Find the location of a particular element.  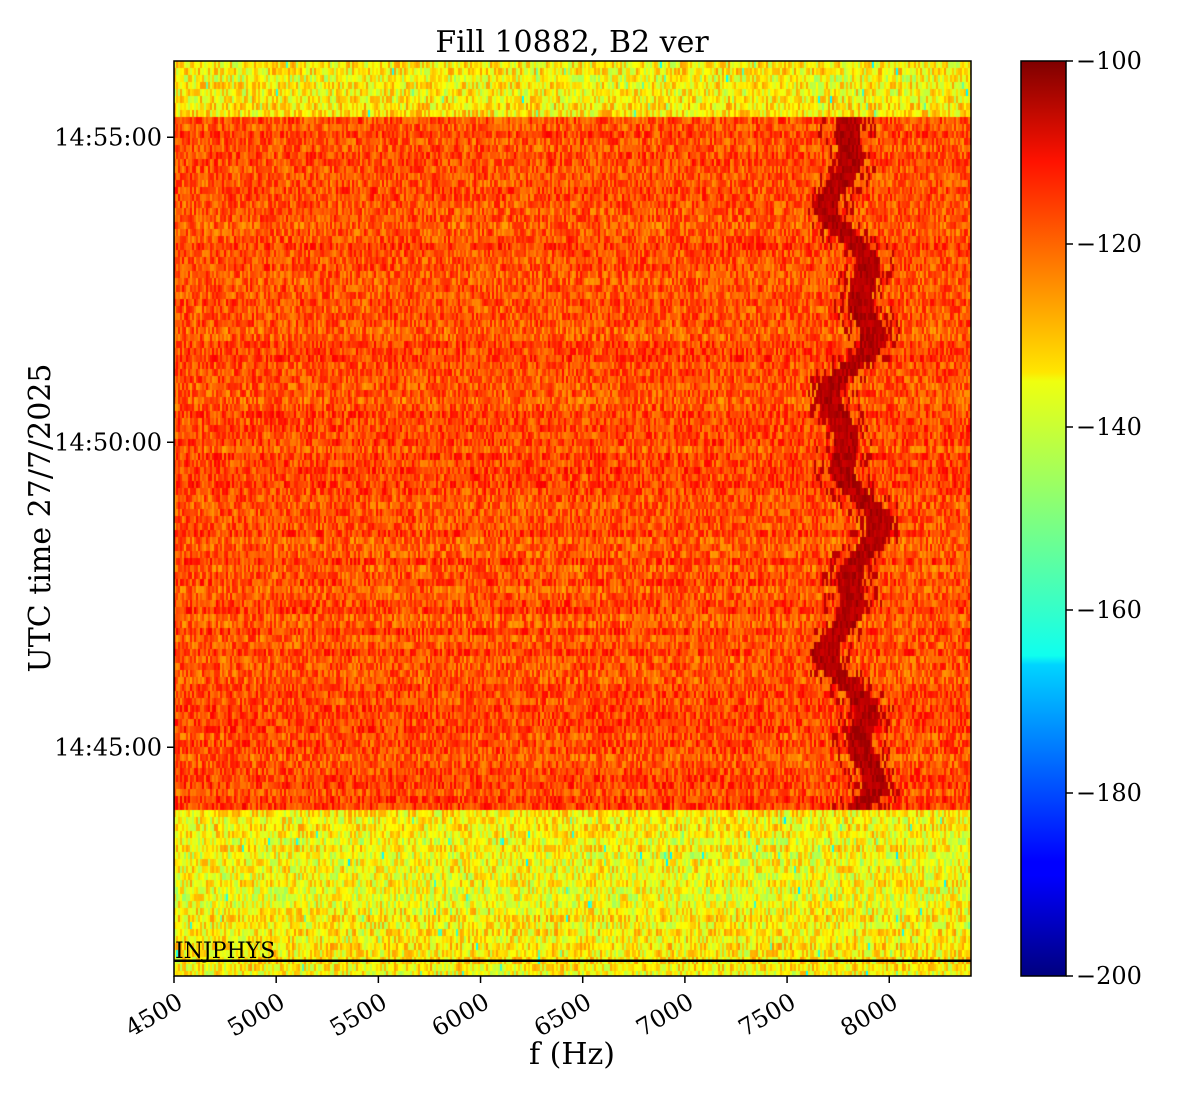

x-tick-label: 5000 is located at coordinates (256, 1014).